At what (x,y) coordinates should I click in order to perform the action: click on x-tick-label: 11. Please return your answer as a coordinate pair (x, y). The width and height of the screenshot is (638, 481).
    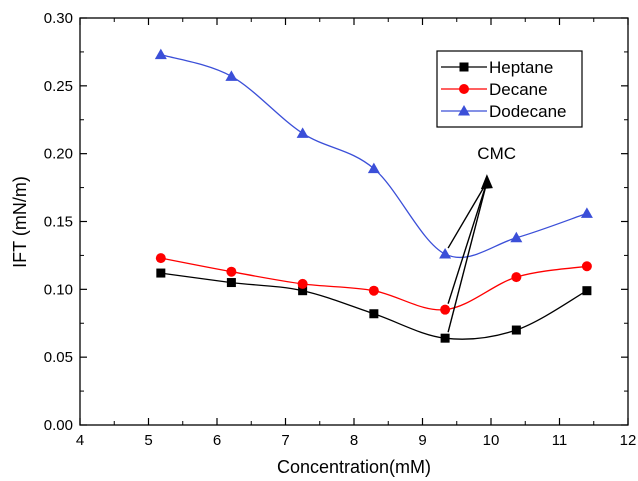
    Looking at the image, I should click on (560, 440).